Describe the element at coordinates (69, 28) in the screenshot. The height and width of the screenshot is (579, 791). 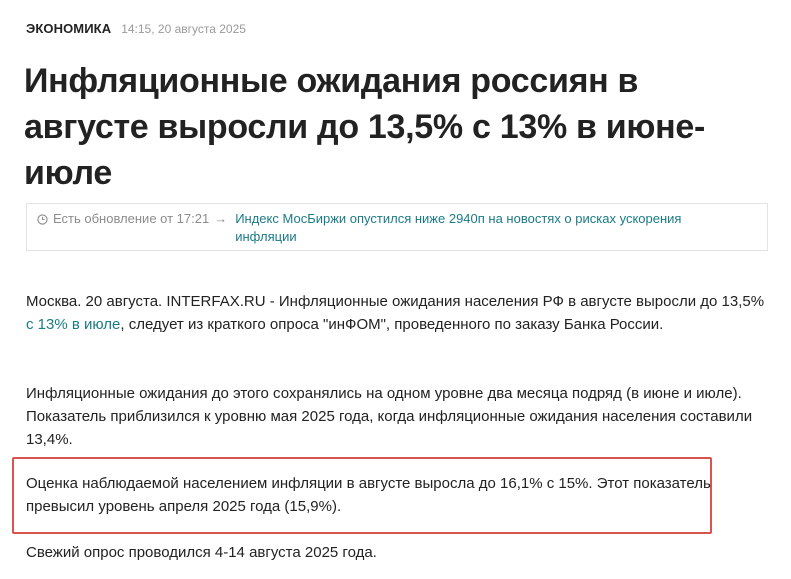
I see `rubric-link: ЭКОНОМИКА` at that location.